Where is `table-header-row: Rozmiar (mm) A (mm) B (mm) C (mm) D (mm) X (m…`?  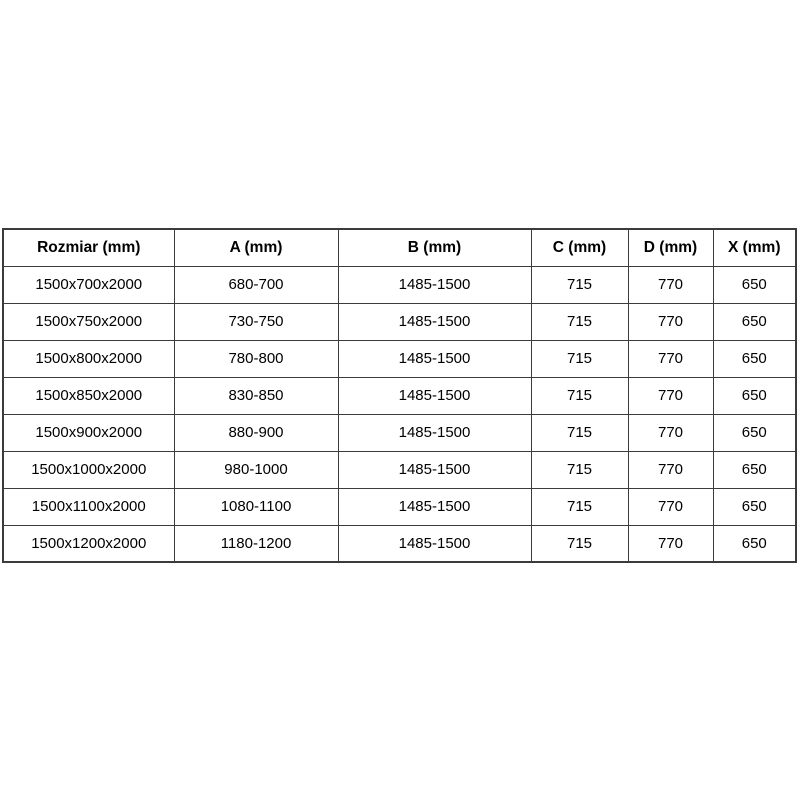 table-header-row: Rozmiar (mm) A (mm) B (mm) C (mm) D (mm) X (m… is located at coordinates (399, 247).